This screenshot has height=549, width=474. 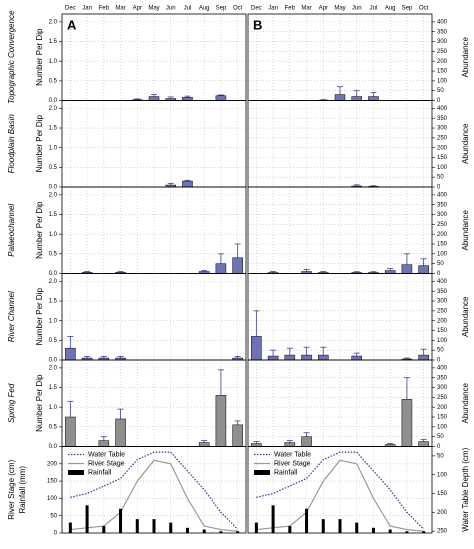 What do you see at coordinates (11, 144) in the screenshot?
I see `row-label: Floodplain Basin` at bounding box center [11, 144].